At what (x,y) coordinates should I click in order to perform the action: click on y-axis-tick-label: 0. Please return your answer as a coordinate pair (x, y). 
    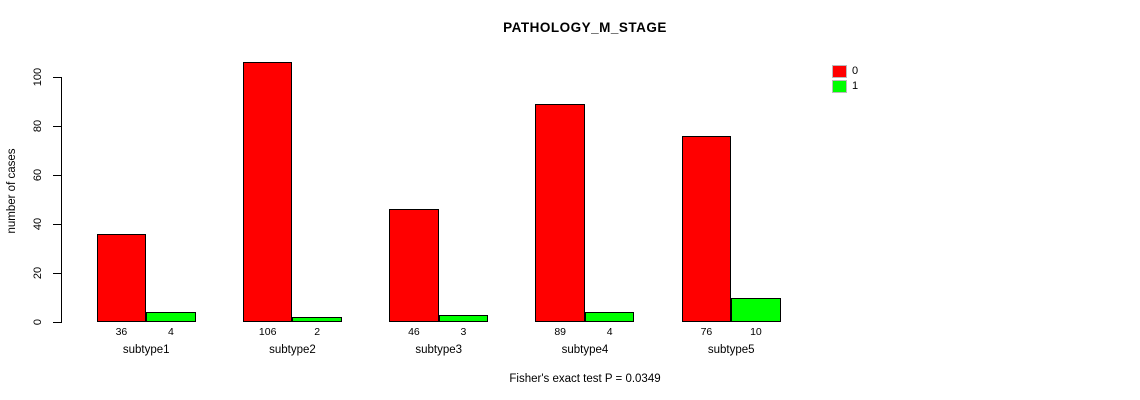
    Looking at the image, I should click on (38, 322).